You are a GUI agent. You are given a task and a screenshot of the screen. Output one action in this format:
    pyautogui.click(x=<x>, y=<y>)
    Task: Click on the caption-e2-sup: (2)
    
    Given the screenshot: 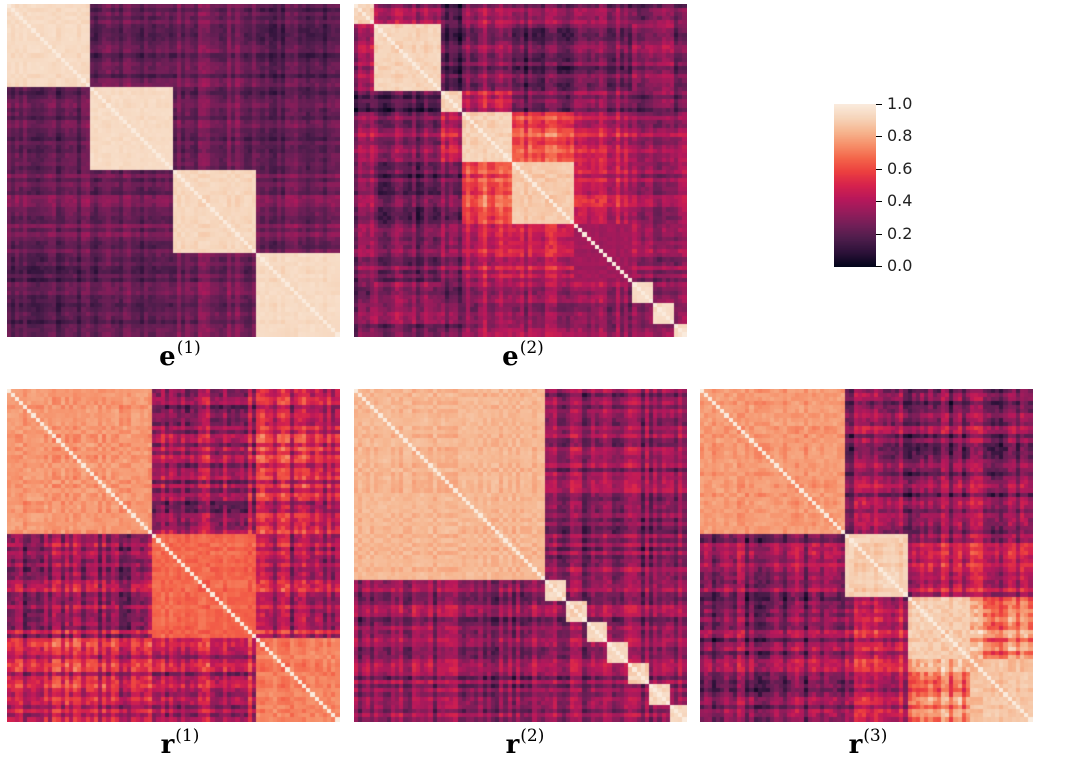 What is the action you would take?
    pyautogui.click(x=531, y=348)
    